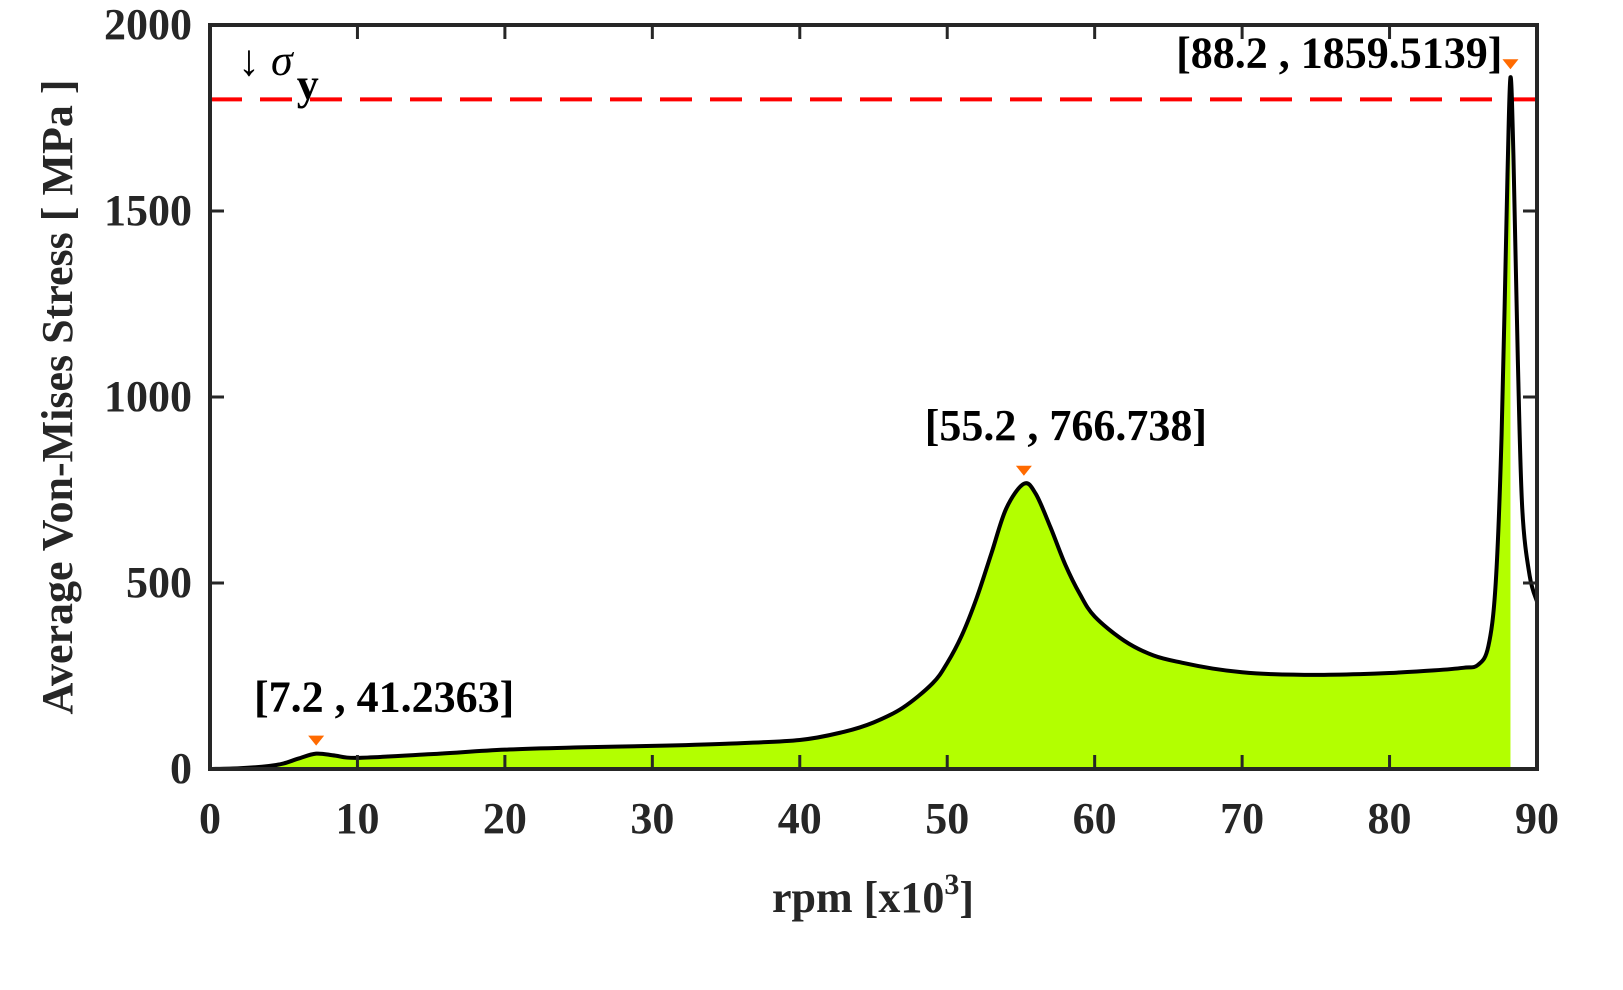 Image resolution: width=1623 pixels, height=990 pixels. What do you see at coordinates (57, 396) in the screenshot?
I see `y-axis-label: Average Von-Mises Stress [ MPa ]` at bounding box center [57, 396].